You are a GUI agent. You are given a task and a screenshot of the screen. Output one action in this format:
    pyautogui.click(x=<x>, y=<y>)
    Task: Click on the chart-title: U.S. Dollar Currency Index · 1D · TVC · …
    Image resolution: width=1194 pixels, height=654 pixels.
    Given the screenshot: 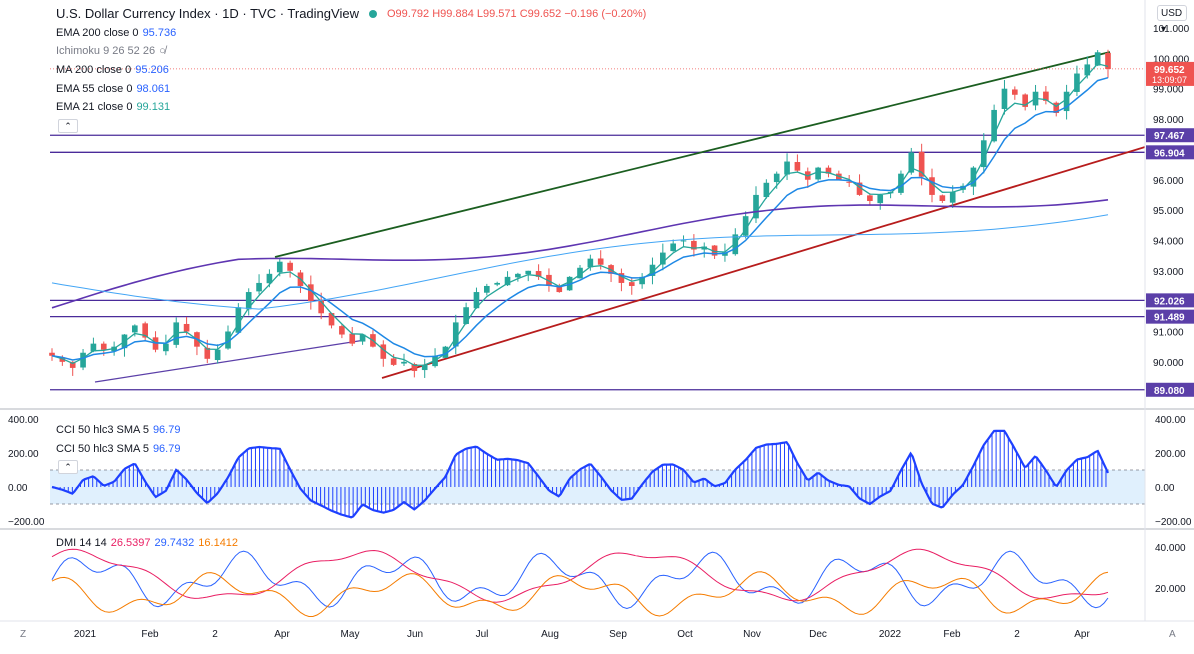 What is the action you would take?
    pyautogui.click(x=207, y=13)
    